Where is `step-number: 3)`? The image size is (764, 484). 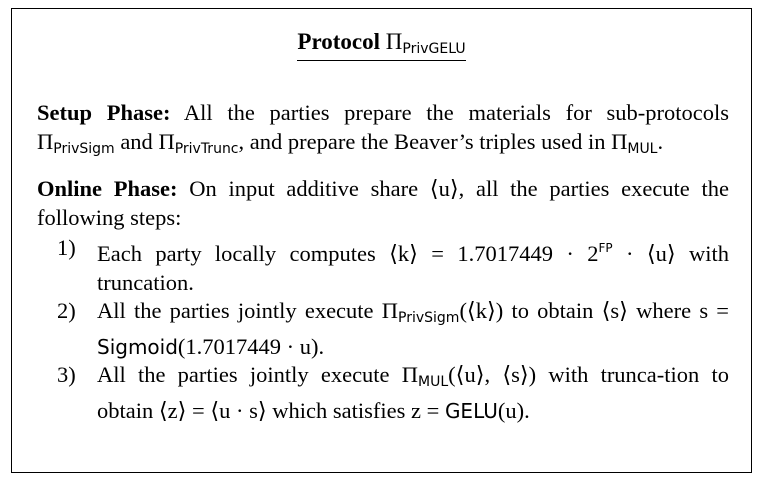
step-number: 3) is located at coordinates (66, 374).